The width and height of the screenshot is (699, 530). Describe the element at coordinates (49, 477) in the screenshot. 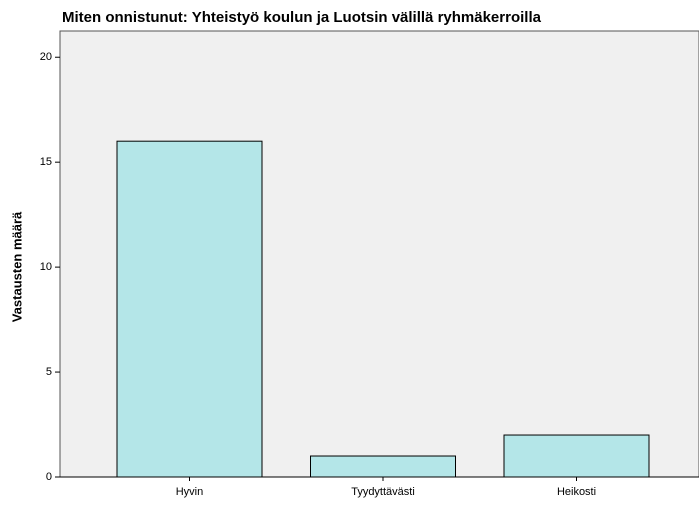

I see `y-tick-label: 0` at that location.